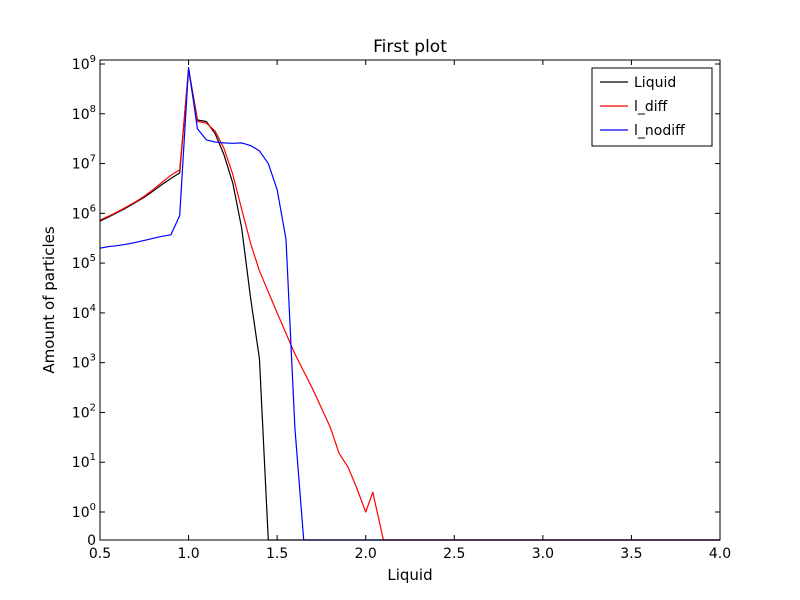 This screenshot has width=800, height=600. What do you see at coordinates (631, 554) in the screenshot?
I see `x-tick-label: 3.5` at bounding box center [631, 554].